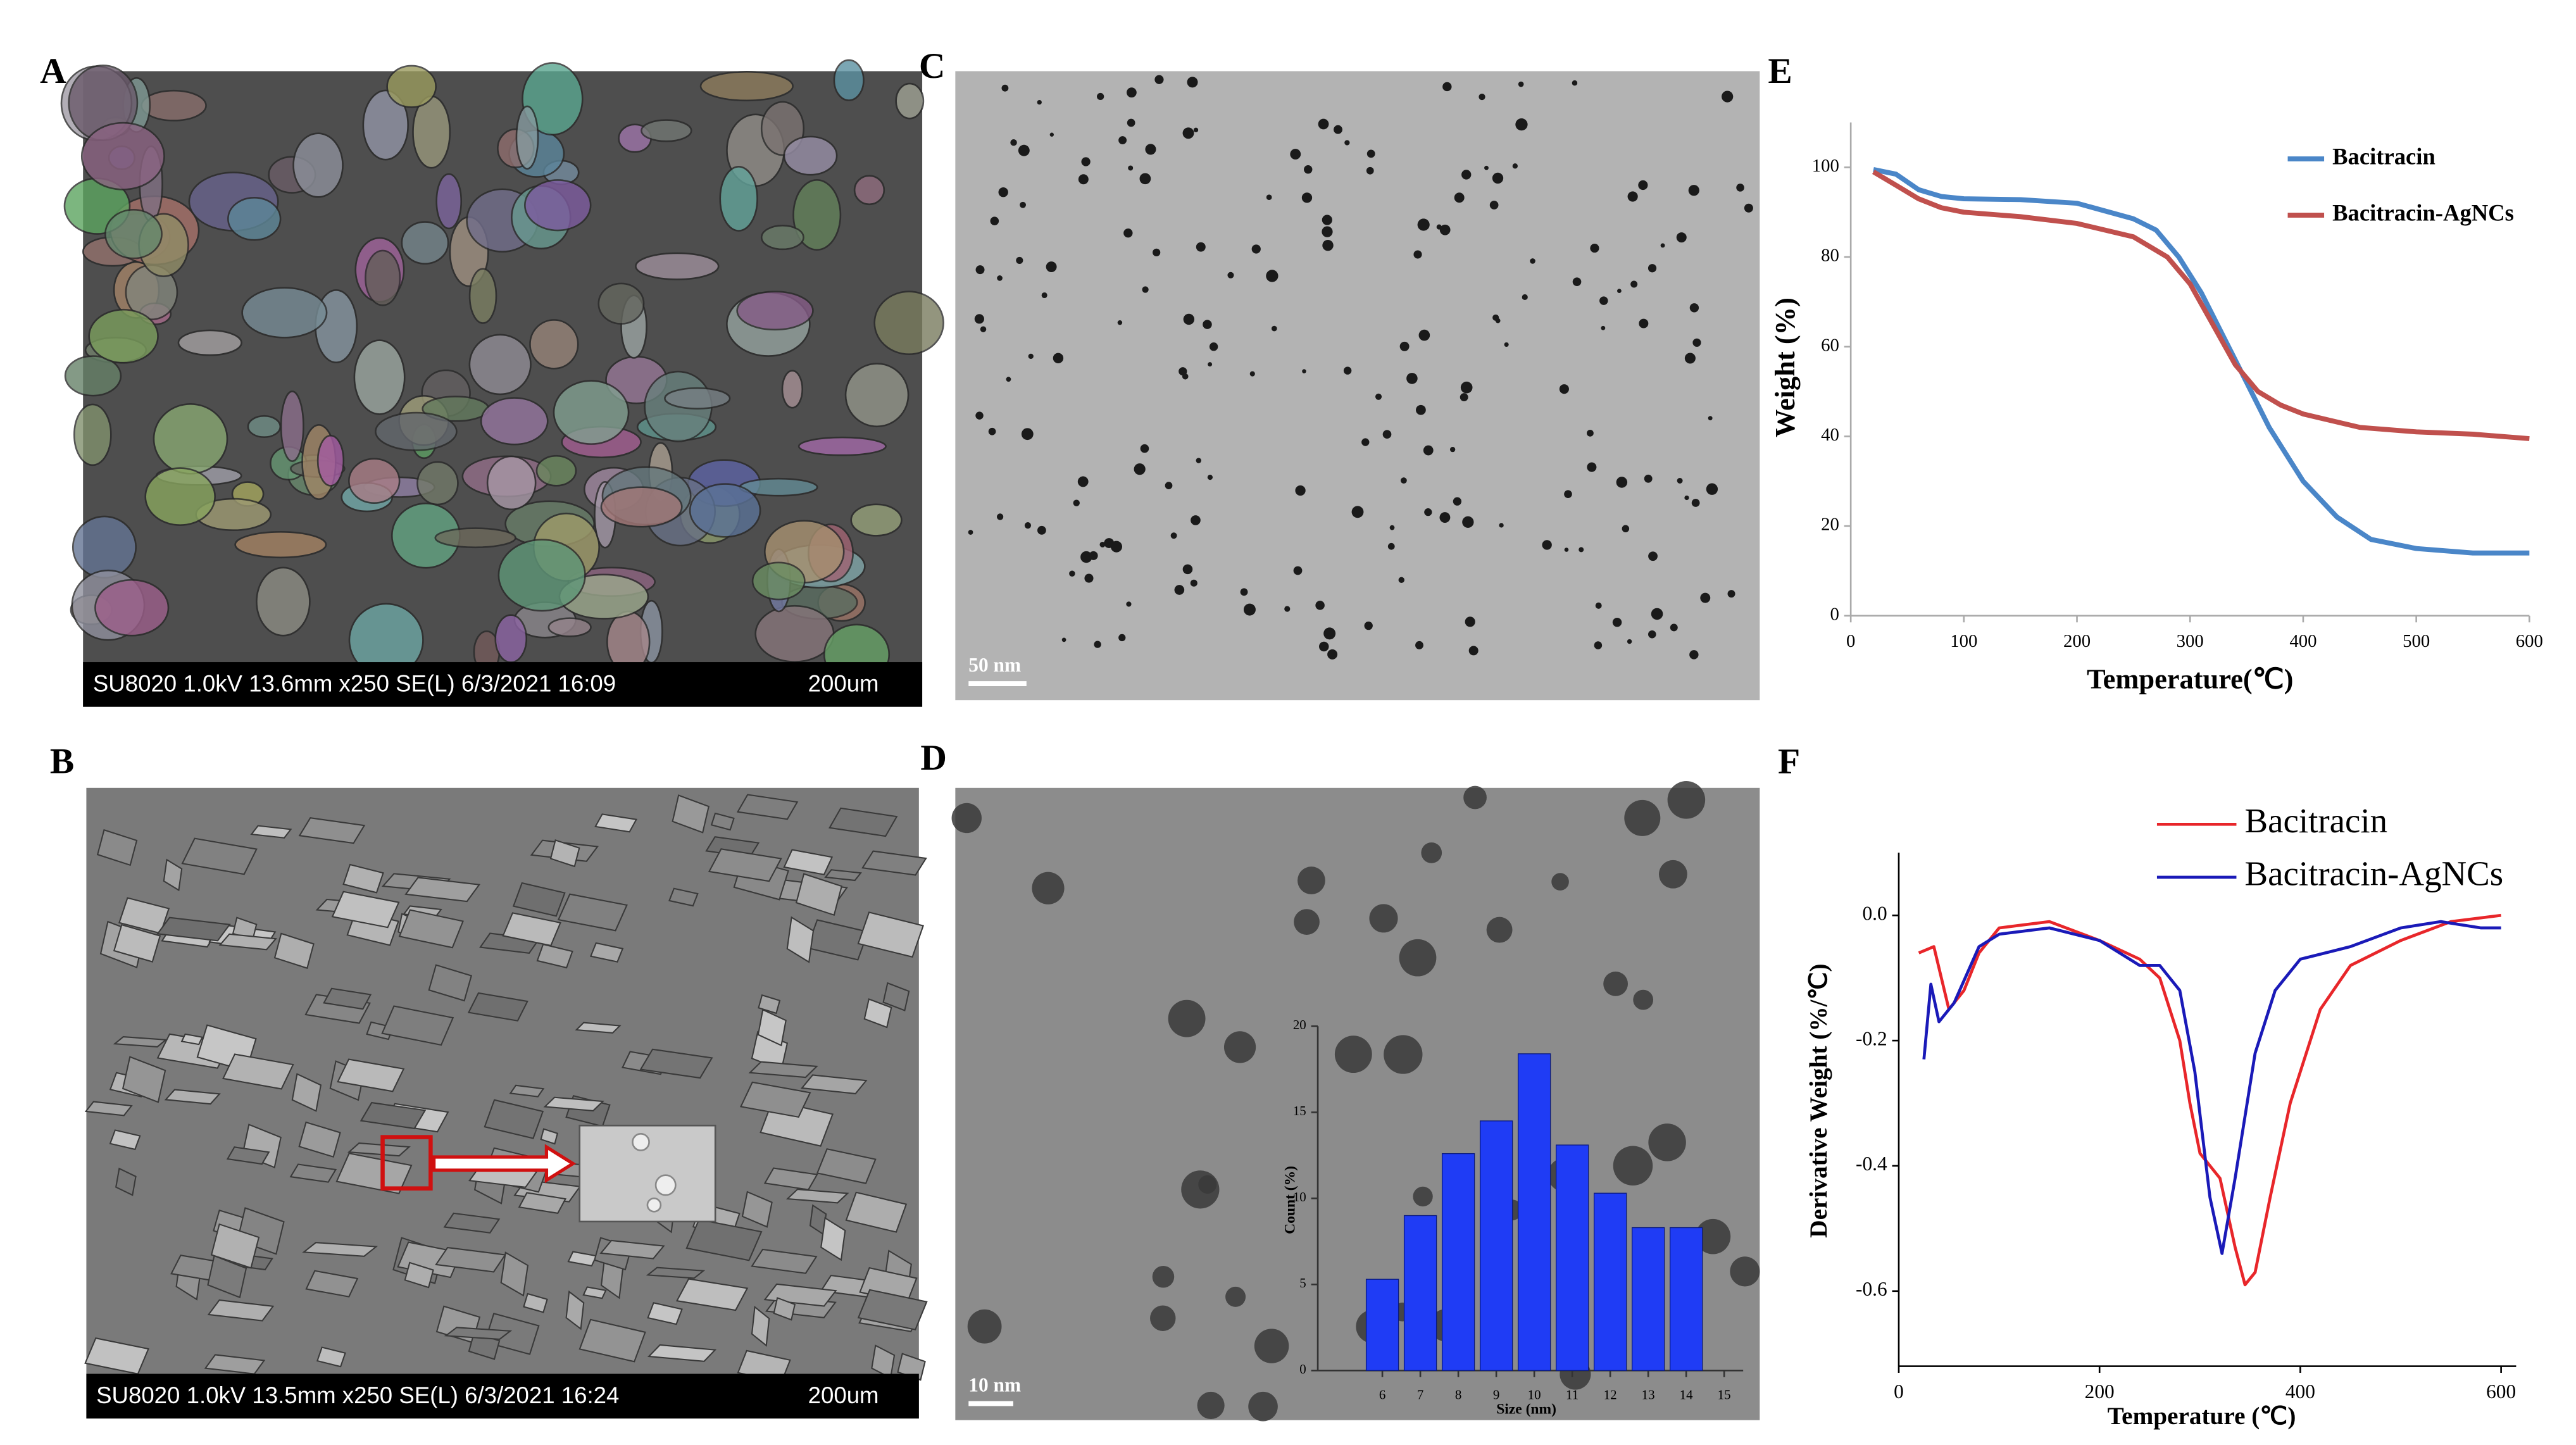  What do you see at coordinates (1572, 1394) in the screenshot?
I see `x-tick-label: 11` at bounding box center [1572, 1394].